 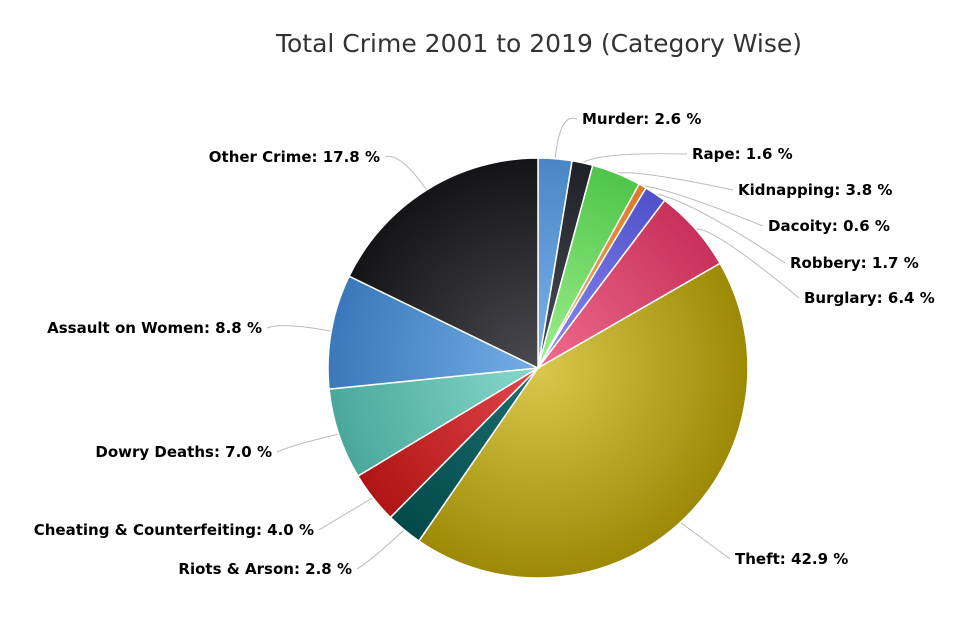 I want to click on slice-label: Murder: 2.6 %, so click(x=641, y=119).